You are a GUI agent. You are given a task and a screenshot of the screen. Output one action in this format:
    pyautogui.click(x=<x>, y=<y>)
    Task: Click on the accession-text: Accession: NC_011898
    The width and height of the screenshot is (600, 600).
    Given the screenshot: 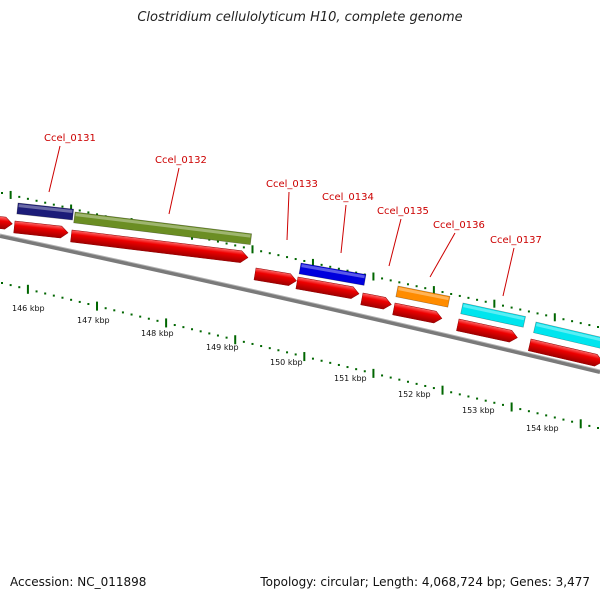 What is the action you would take?
    pyautogui.click(x=78, y=582)
    